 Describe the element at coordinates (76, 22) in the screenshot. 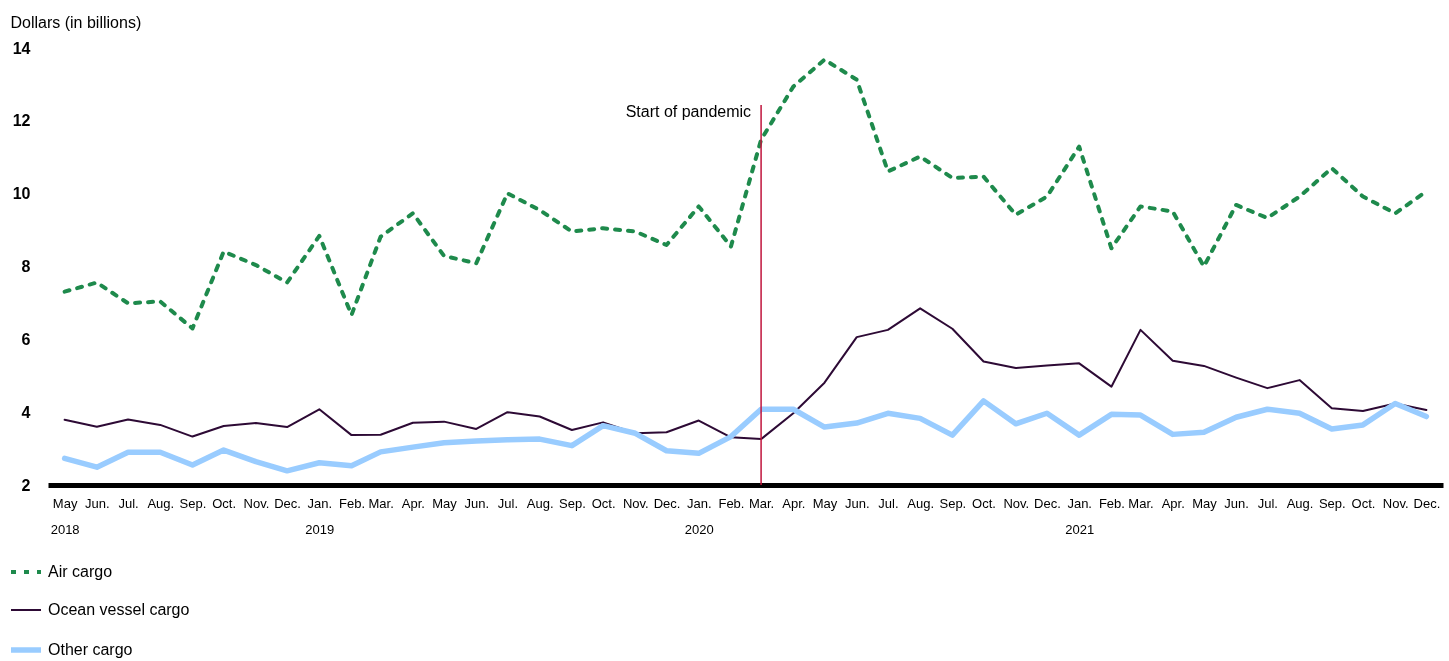

I see `y-axis-title: Dollars (in billions)` at that location.